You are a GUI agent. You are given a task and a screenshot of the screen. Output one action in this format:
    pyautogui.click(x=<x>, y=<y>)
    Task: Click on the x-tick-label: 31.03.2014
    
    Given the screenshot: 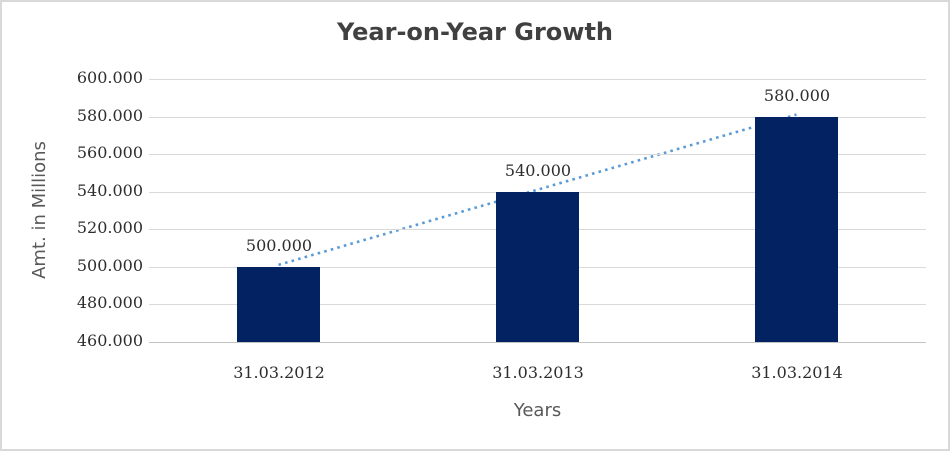 What is the action you would take?
    pyautogui.click(x=797, y=372)
    